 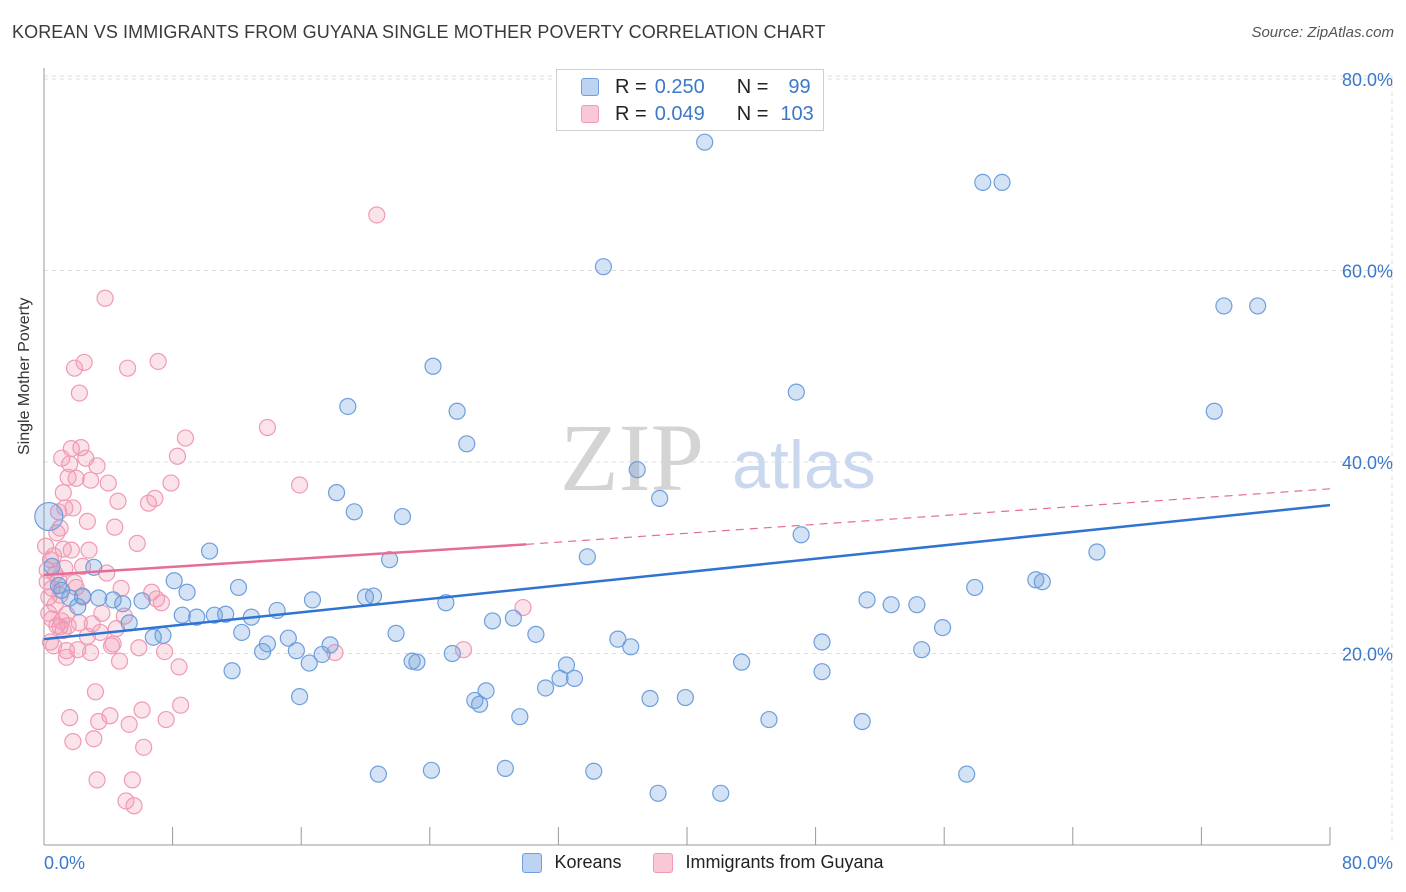 What do you see at coordinates (799, 86) in the screenshot?
I see `koreans-n-value: 99` at bounding box center [799, 86].